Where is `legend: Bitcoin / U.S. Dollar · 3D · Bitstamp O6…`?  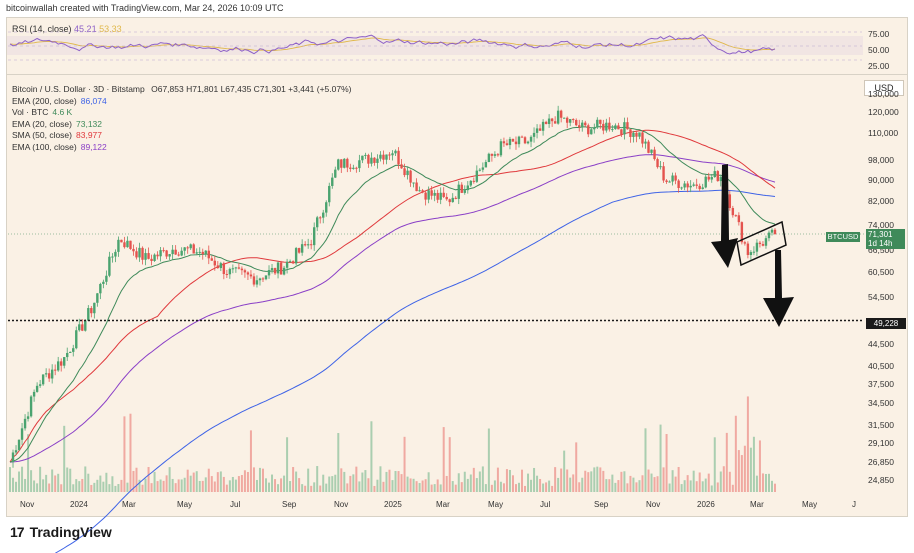
legend: Bitcoin / U.S. Dollar · 3D · Bitstamp O6… is located at coordinates (182, 118).